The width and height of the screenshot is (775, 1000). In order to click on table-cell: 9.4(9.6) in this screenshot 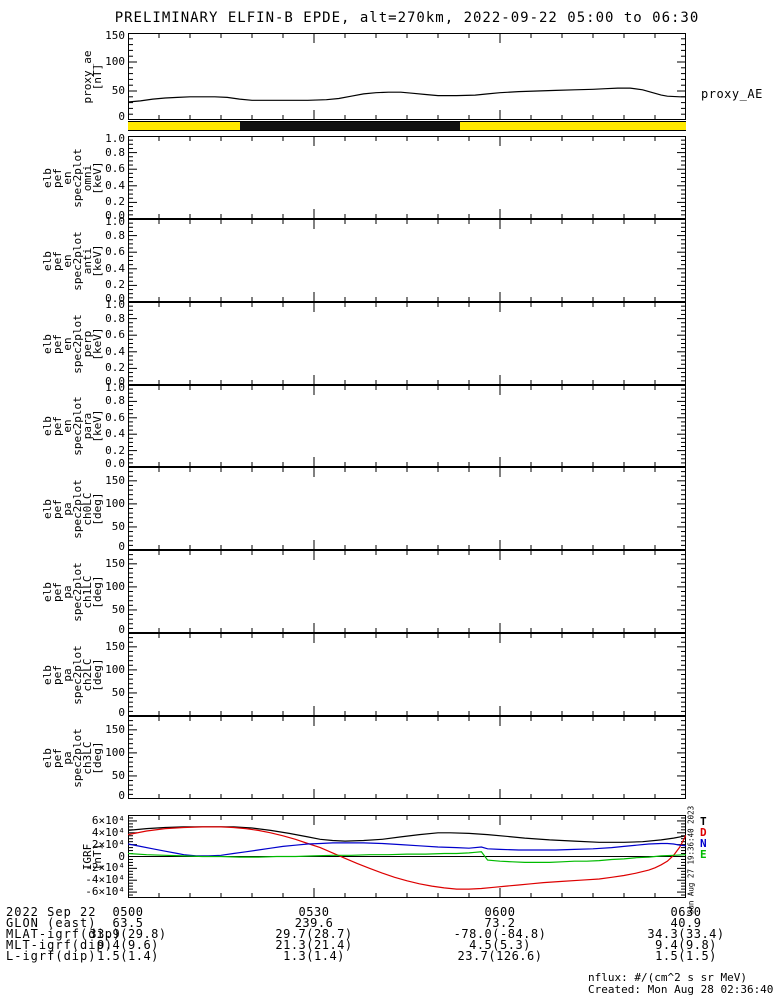, I will do `click(128, 945)`.